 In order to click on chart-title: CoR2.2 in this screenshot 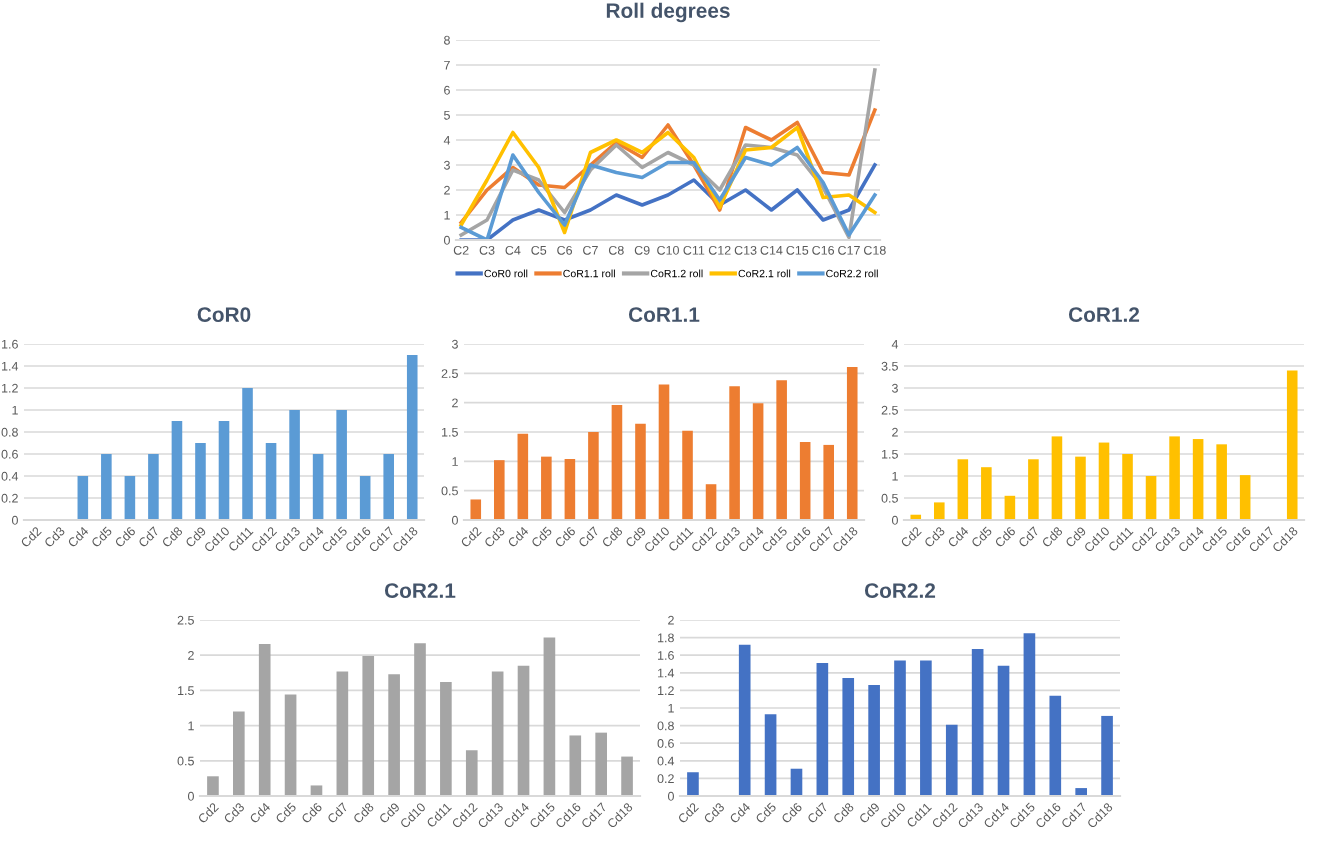, I will do `click(900, 590)`.